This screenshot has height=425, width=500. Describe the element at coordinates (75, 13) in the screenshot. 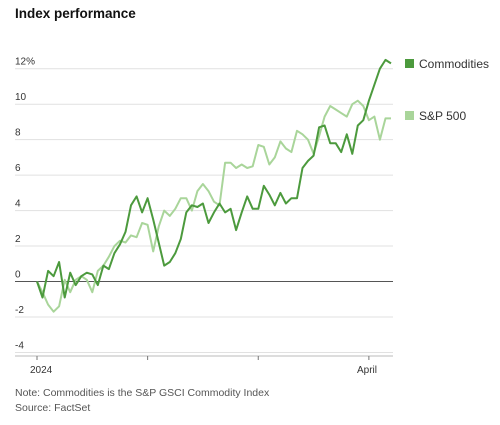

I see `chart-title: Index performance` at that location.